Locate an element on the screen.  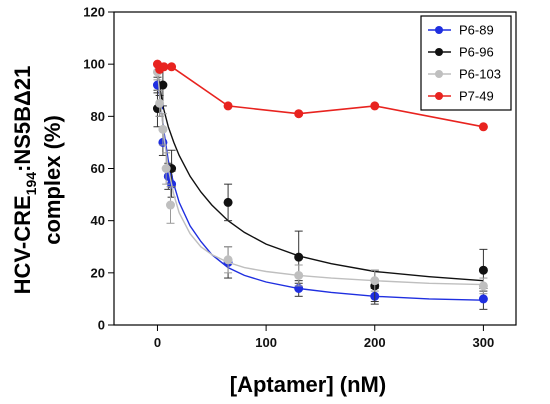
legend-item-P6-103: P6-103 is located at coordinates (464, 74).